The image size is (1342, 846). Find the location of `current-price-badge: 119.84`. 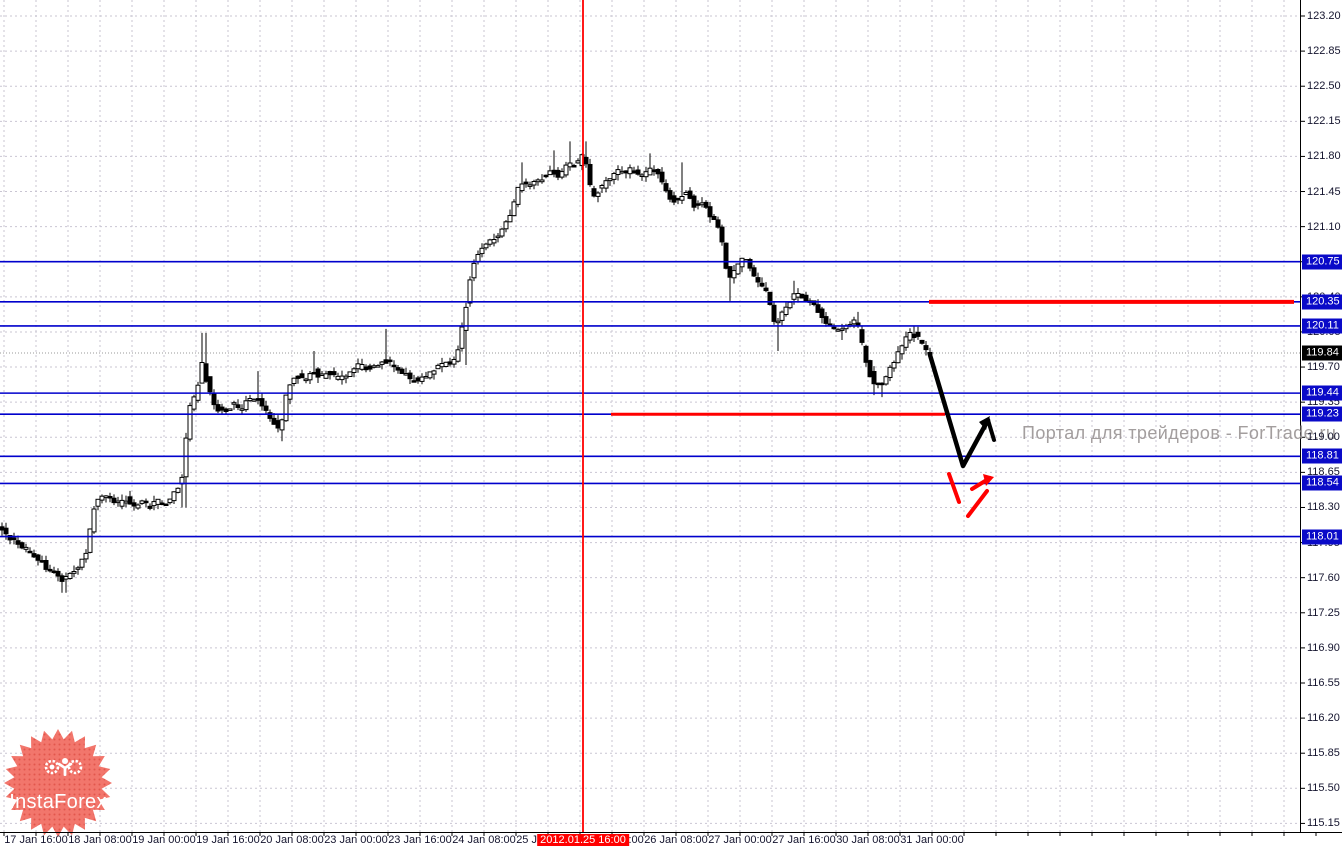

current-price-badge: 119.84 is located at coordinates (1322, 353).